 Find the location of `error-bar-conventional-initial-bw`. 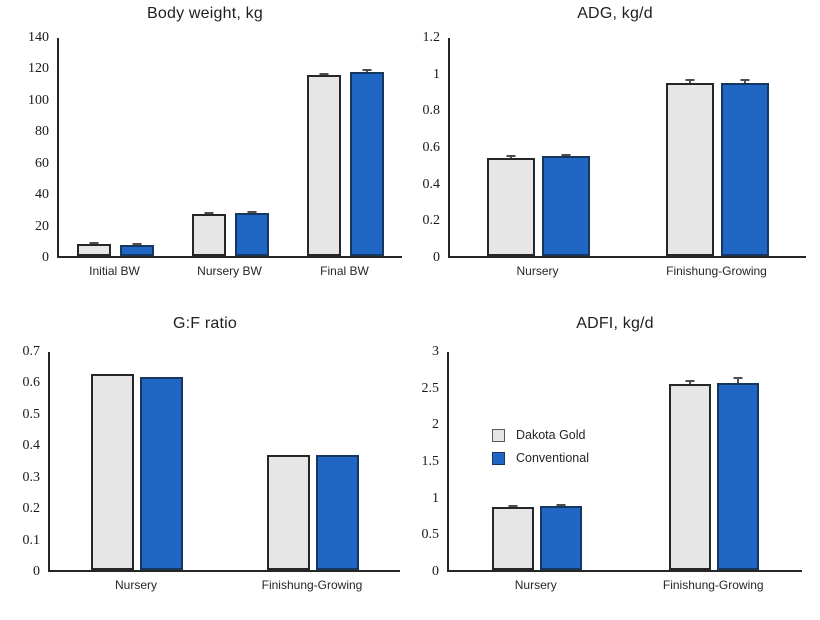

error-bar-conventional-initial-bw is located at coordinates (137, 244).